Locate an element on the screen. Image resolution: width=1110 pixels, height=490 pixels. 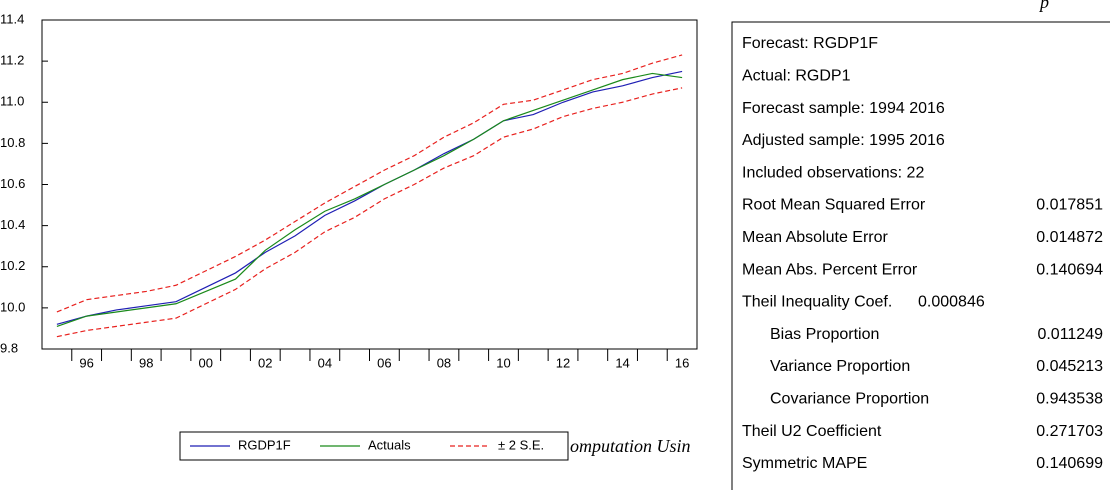
stat-label: Root Mean Squared Error is located at coordinates (834, 205).